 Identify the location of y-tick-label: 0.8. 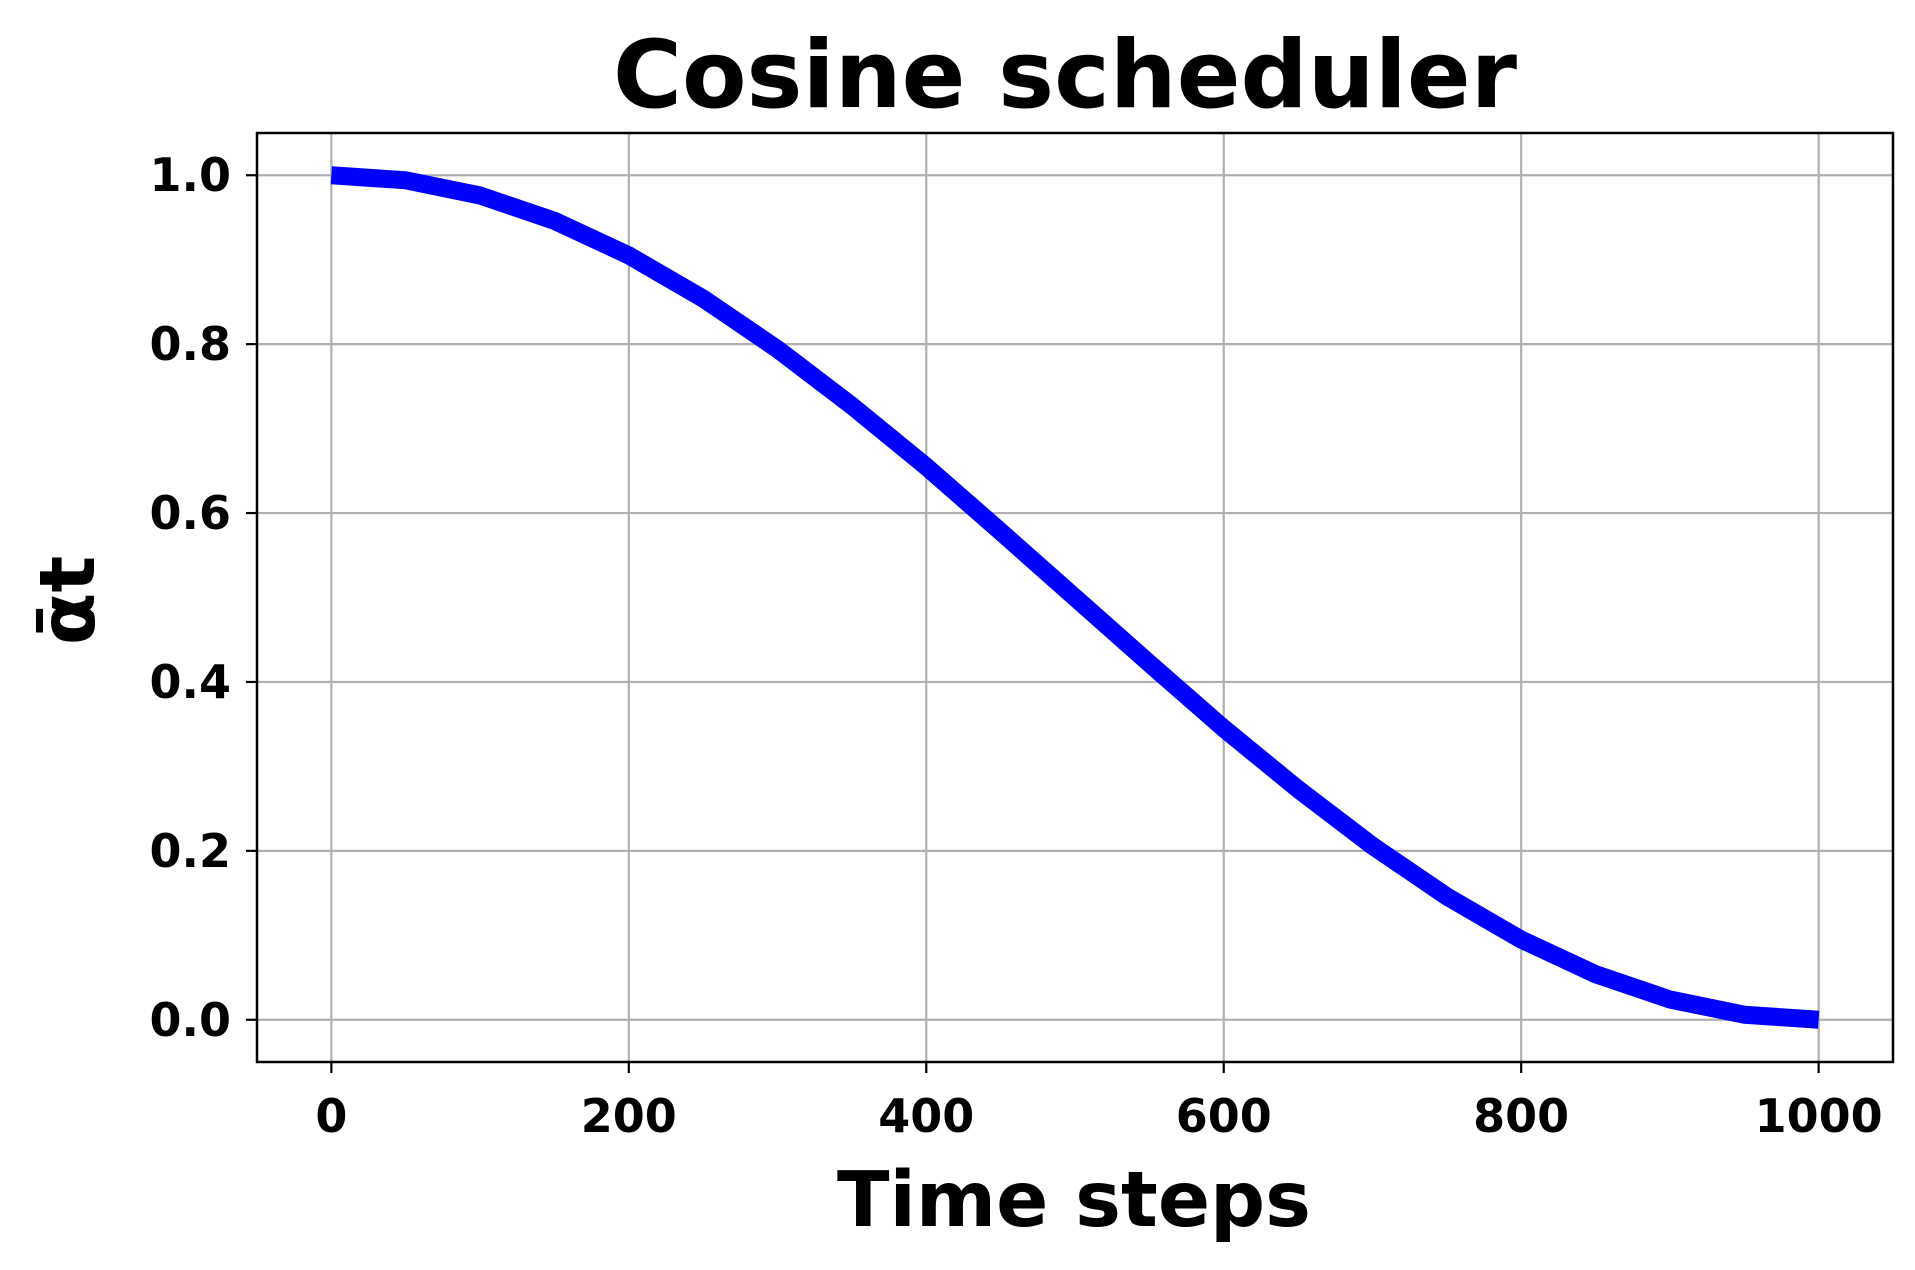
(191, 344).